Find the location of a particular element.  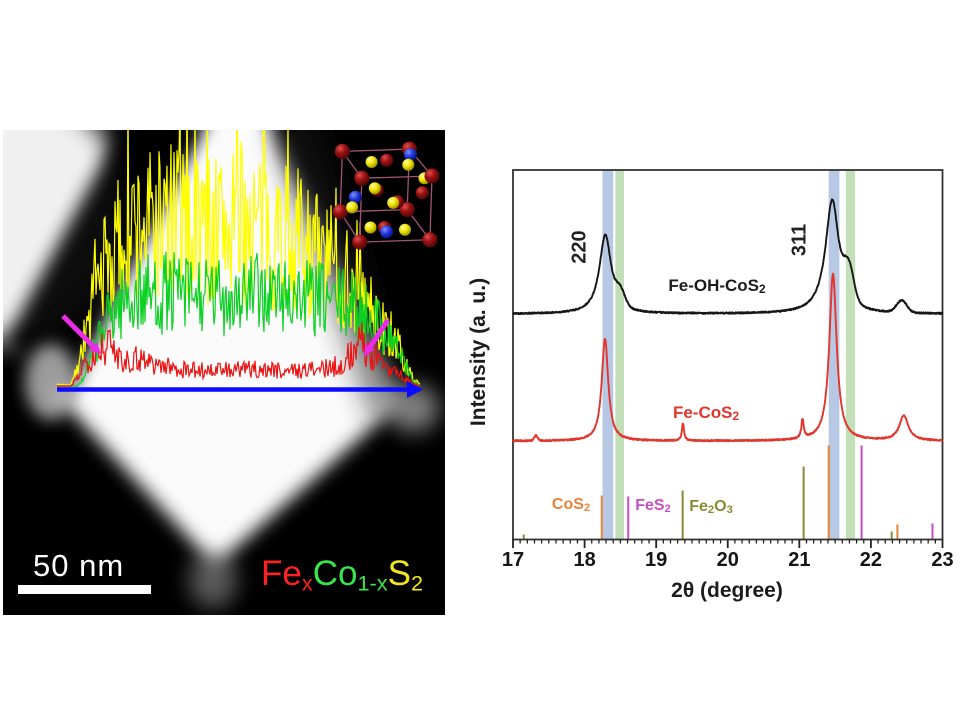

tem-facet-shading is located at coordinates (340, 277).